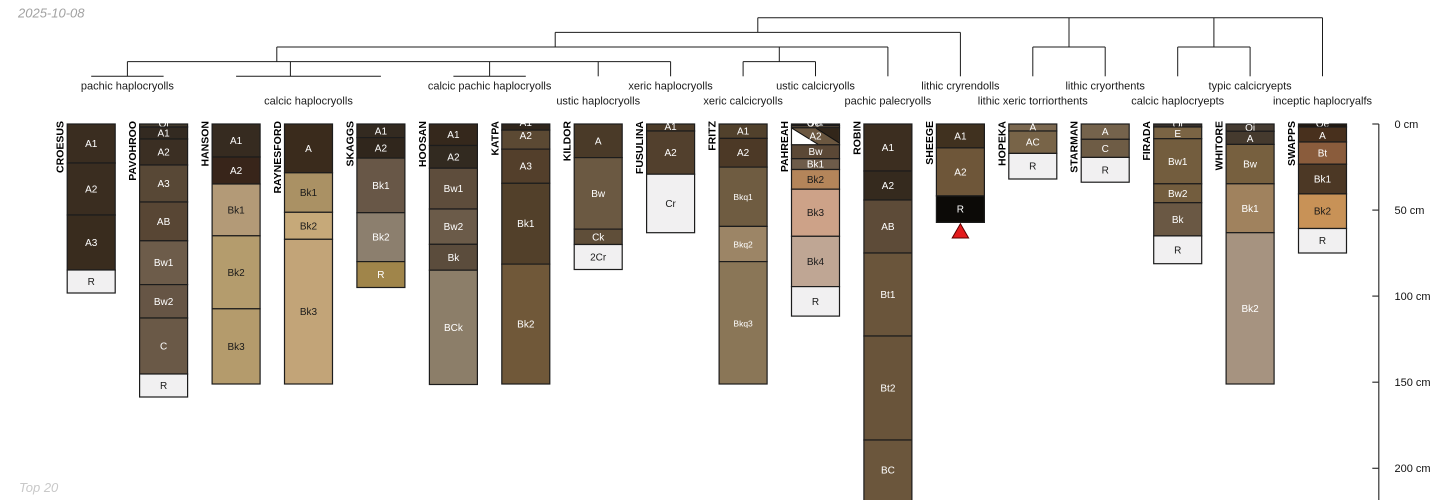 Image resolution: width=1450 pixels, height=500 pixels. I want to click on svg-text: PAHREAH, so click(785, 146).